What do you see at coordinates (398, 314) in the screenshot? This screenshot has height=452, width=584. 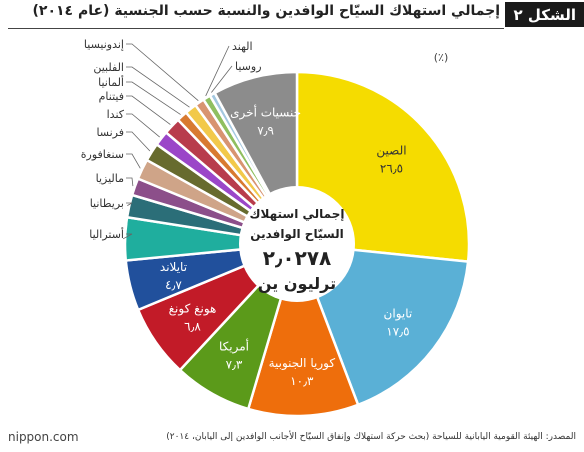 I see `slice-label: تايوان` at bounding box center [398, 314].